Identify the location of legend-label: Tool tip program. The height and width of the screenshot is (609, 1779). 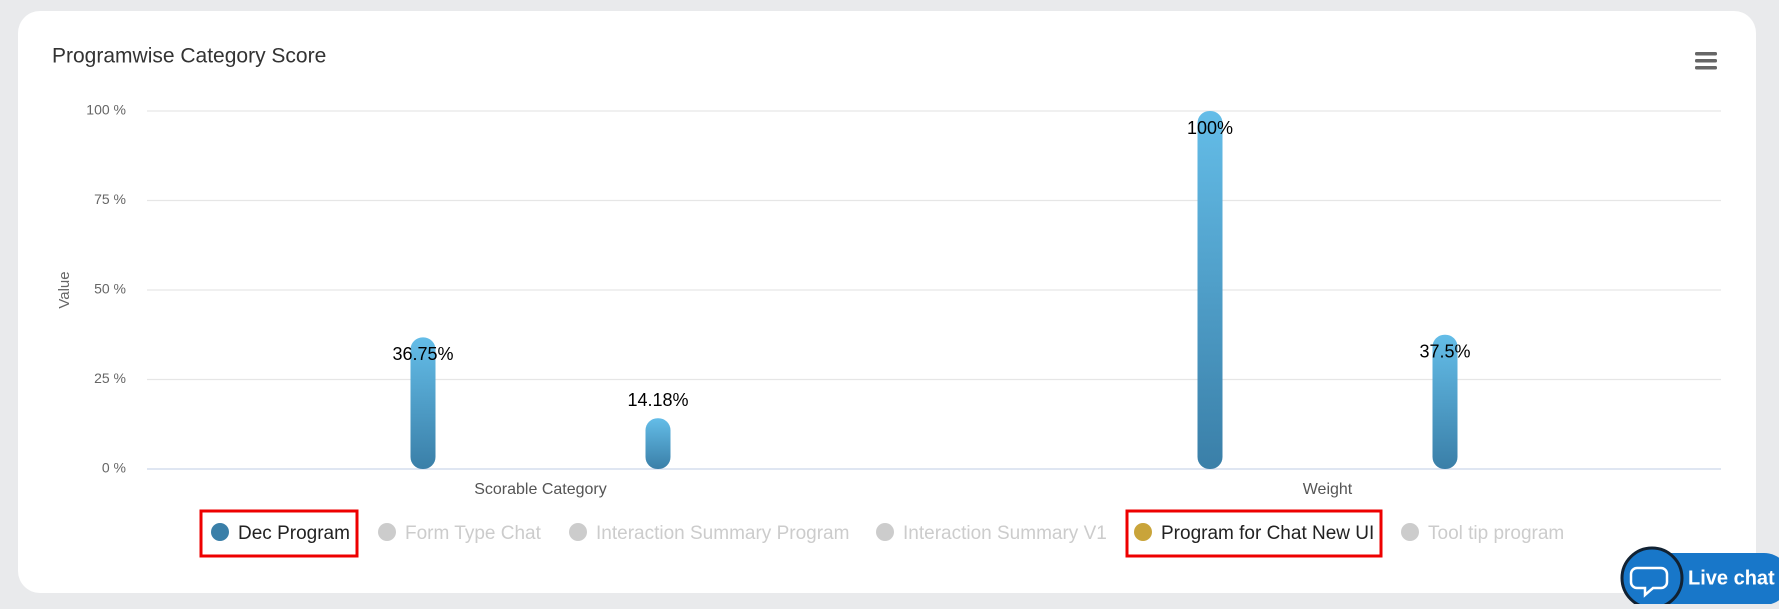
(1496, 533).